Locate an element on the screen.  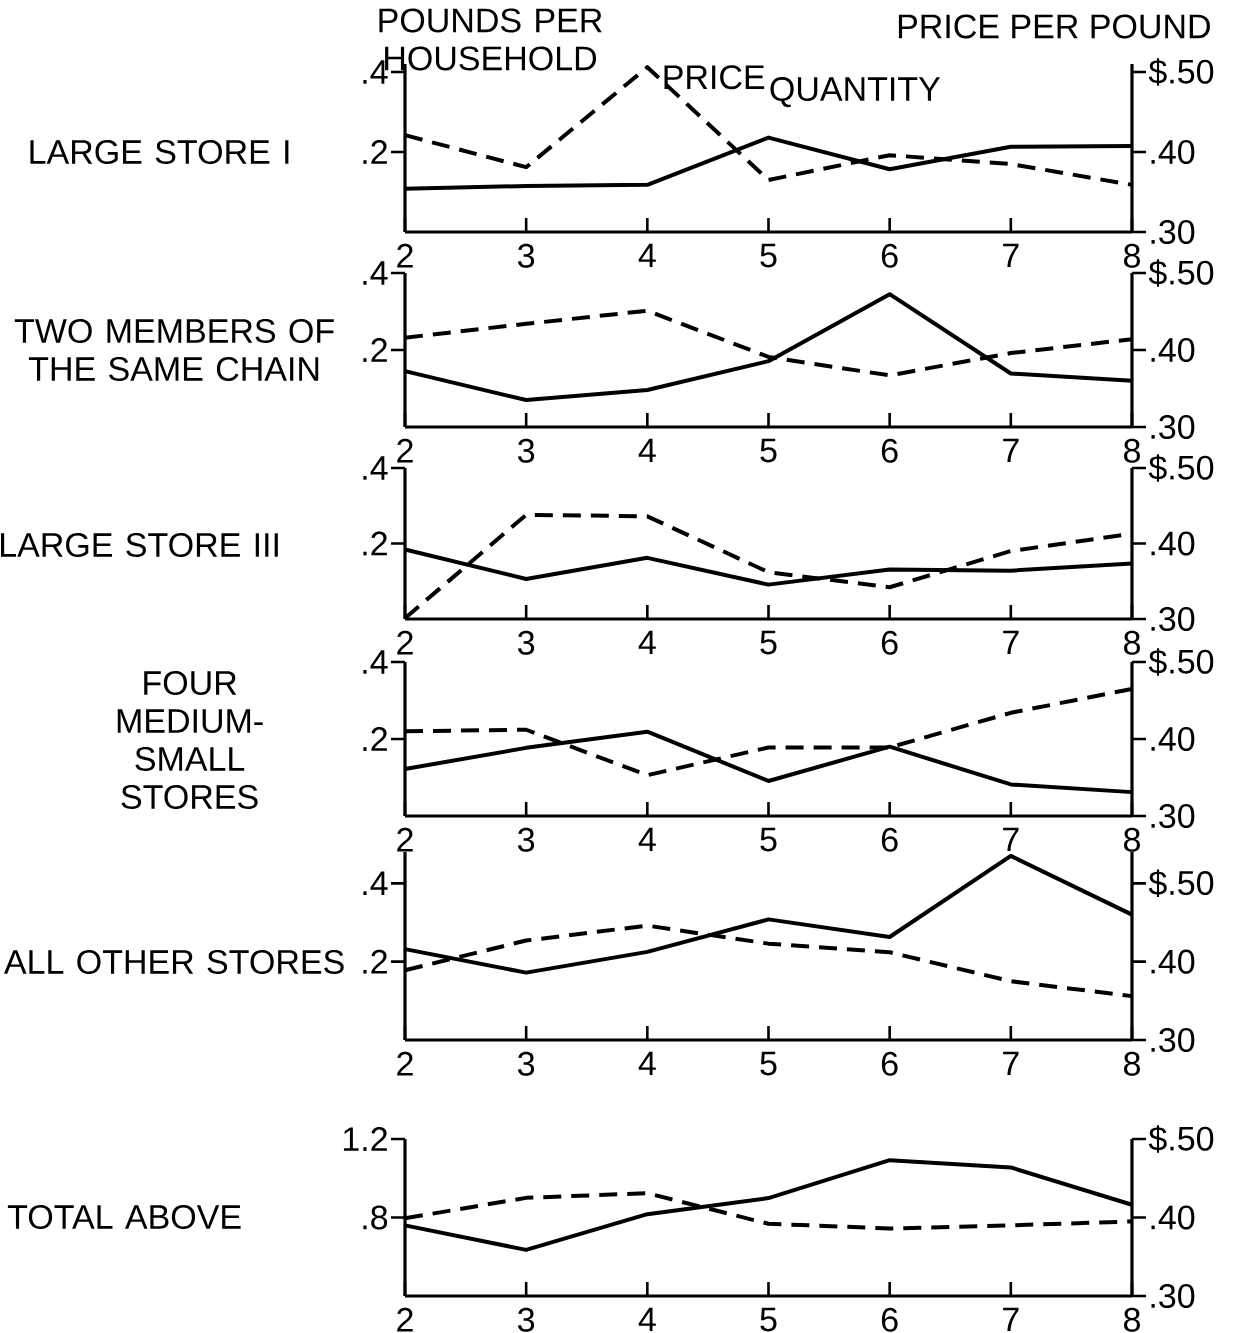
series-label: QUANTITY is located at coordinates (855, 92).